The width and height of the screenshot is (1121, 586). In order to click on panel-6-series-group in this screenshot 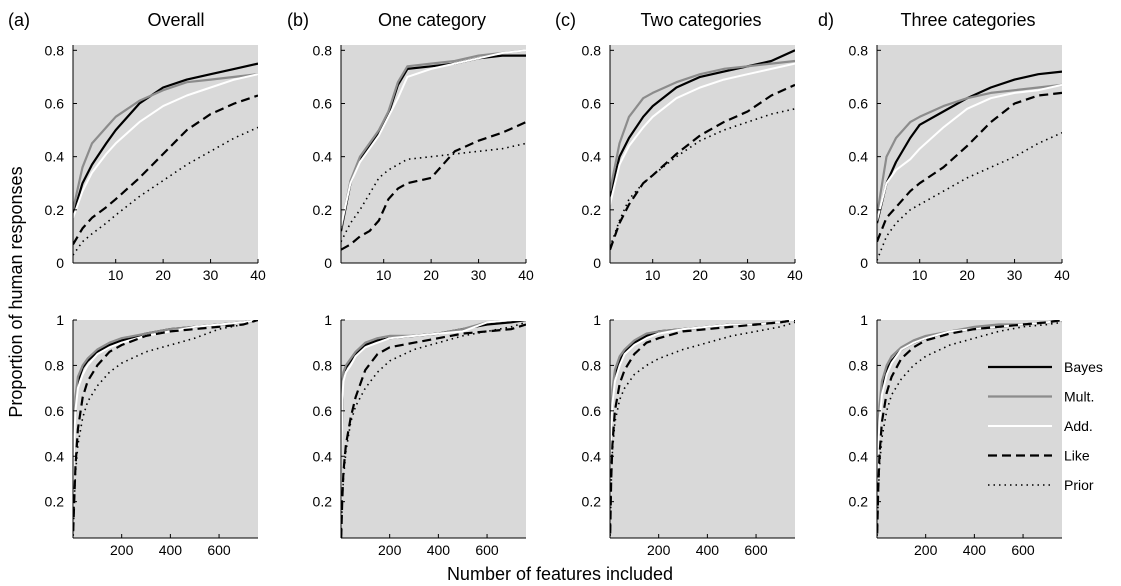, I will do `click(433, 429)`.